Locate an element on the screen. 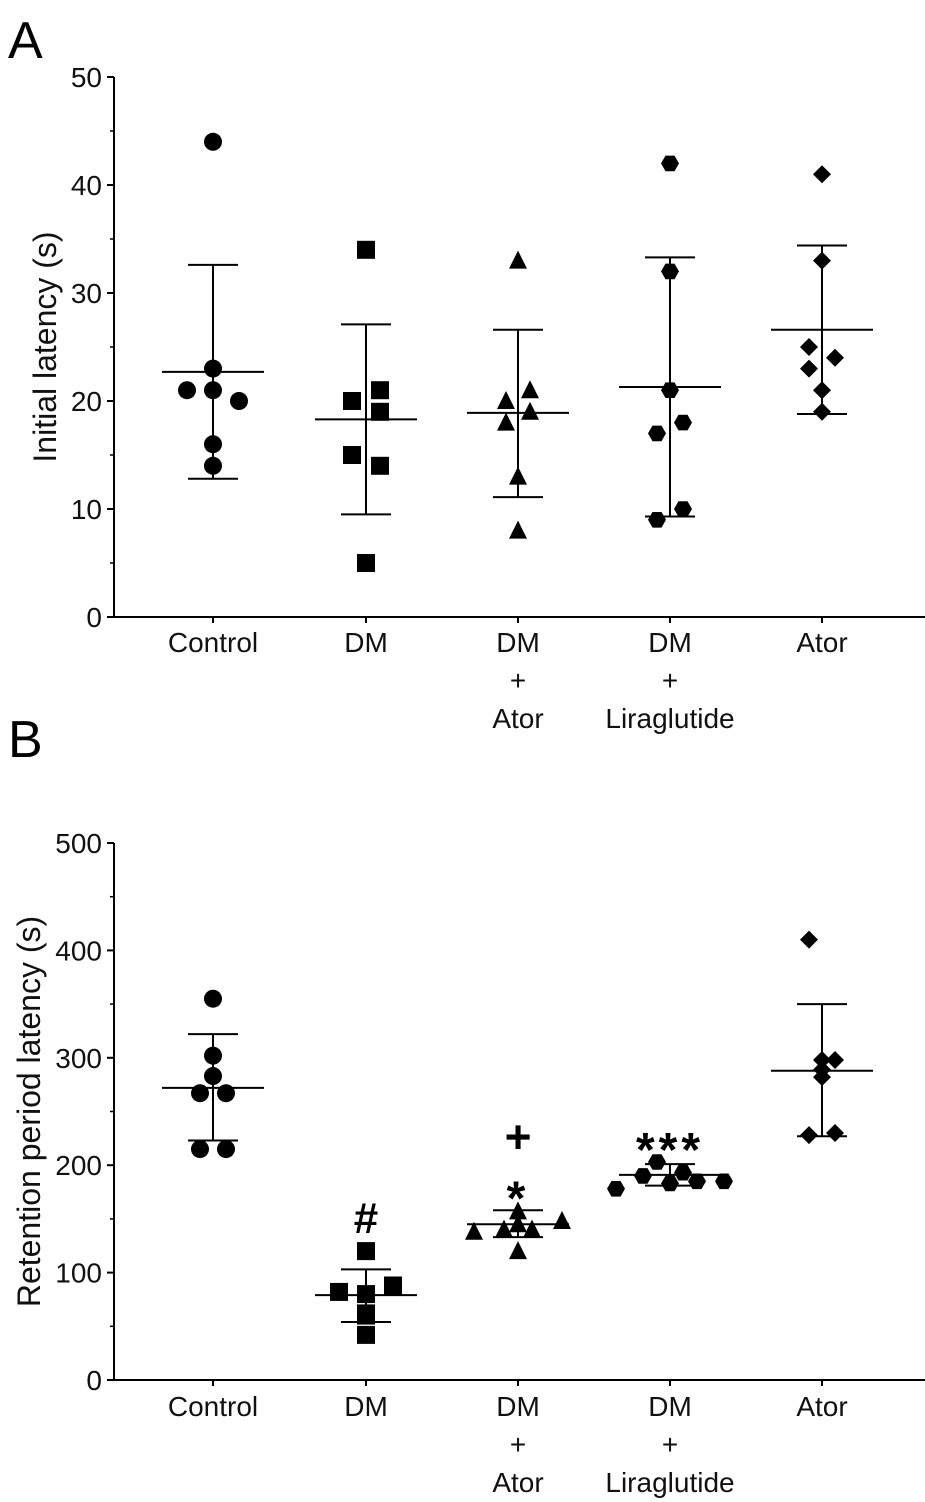 The image size is (925, 1502). series-dm-liraglutide is located at coordinates (670, 341).